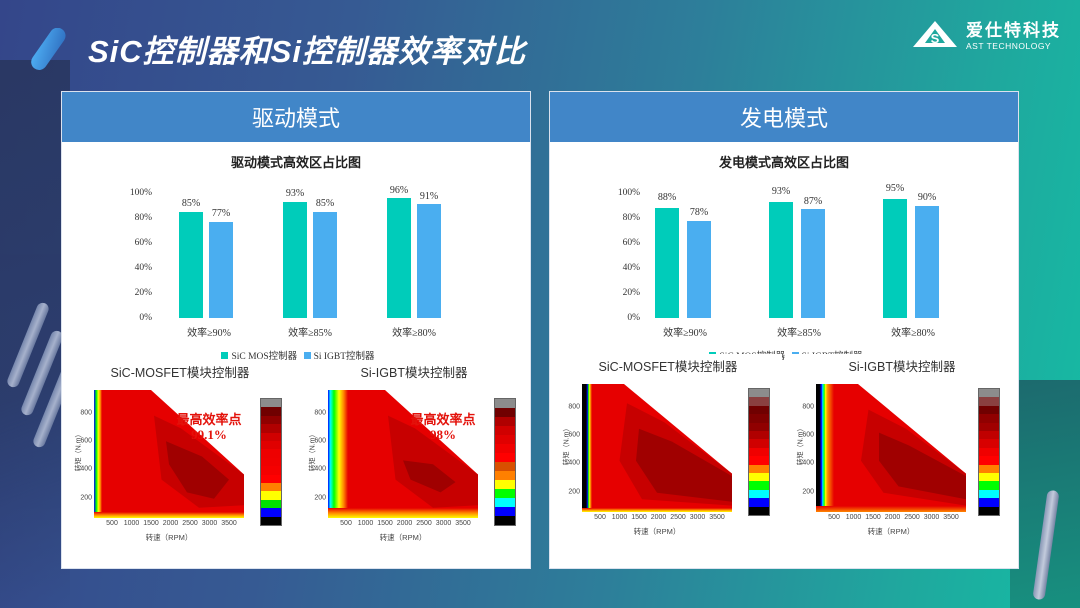 The height and width of the screenshot is (608, 1080). What do you see at coordinates (1009, 46) in the screenshot?
I see `brand-name-en: AST TECHNOLOGY` at bounding box center [1009, 46].